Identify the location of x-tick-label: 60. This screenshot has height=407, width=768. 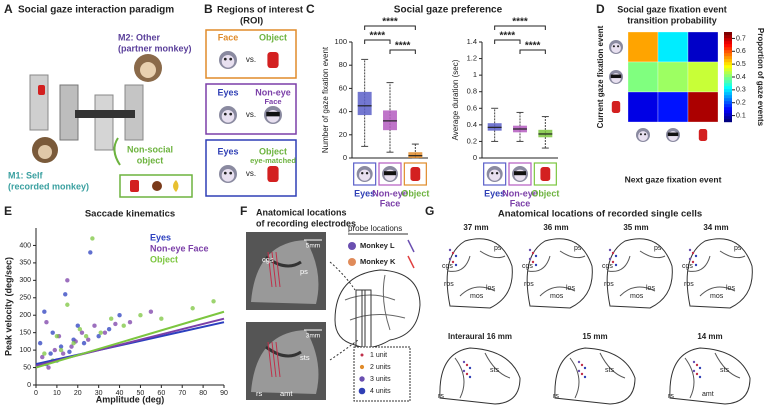
(161, 393).